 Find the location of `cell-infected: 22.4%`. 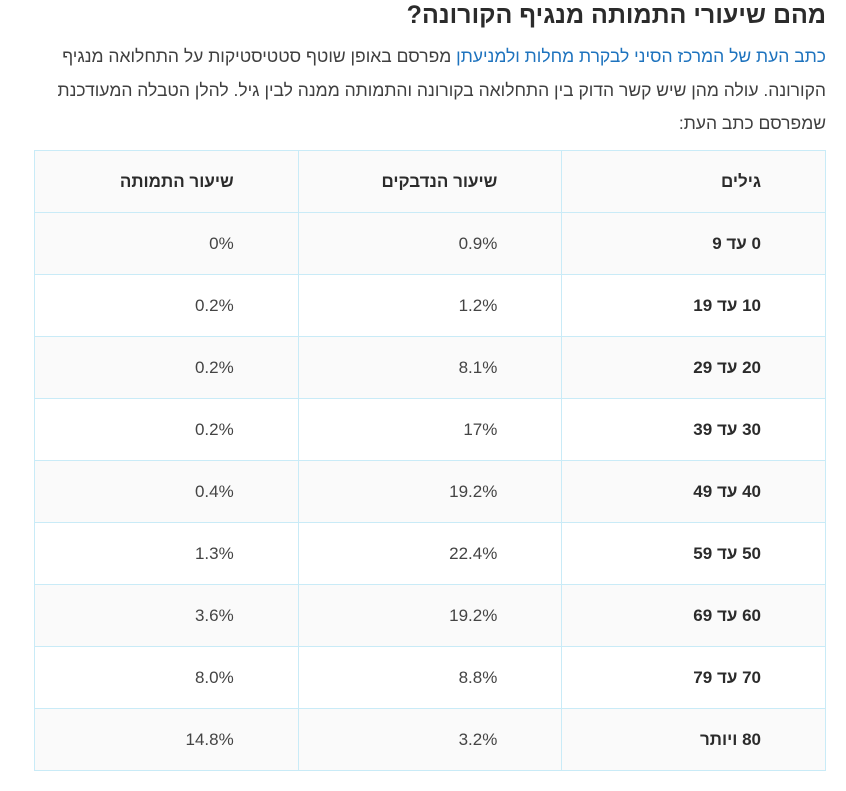

cell-infected: 22.4% is located at coordinates (430, 553).